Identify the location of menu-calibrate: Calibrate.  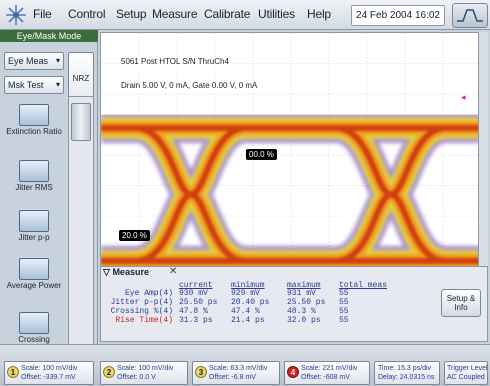
(227, 14).